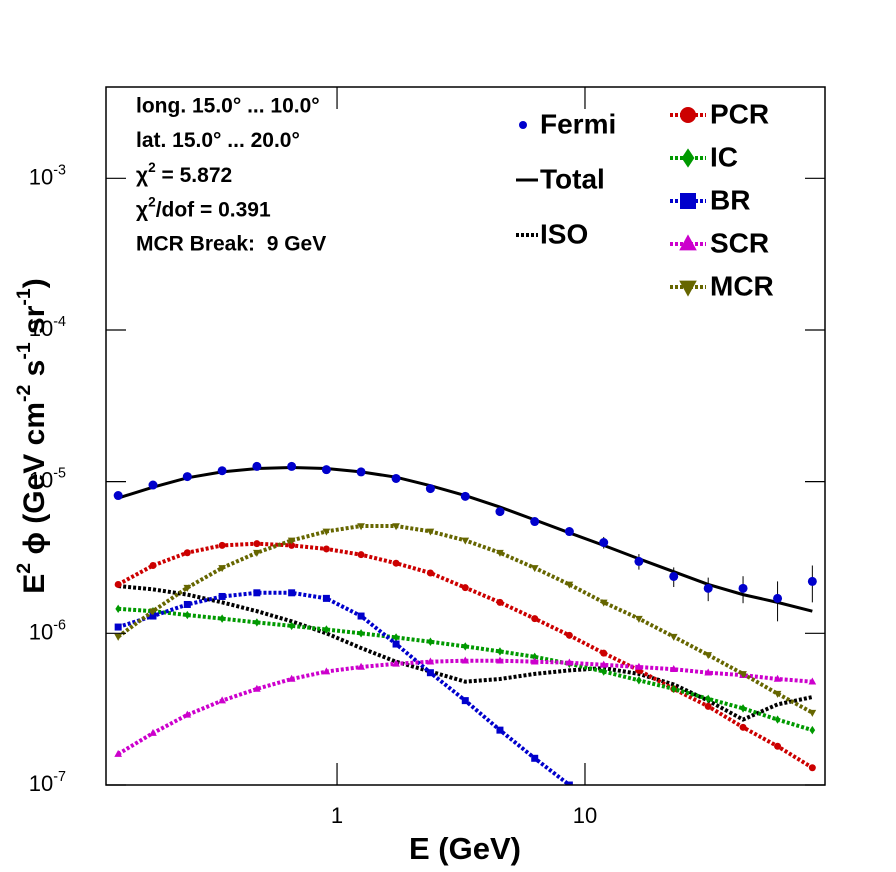  I want to click on annotation: MCR Break: 9 GeV, so click(231, 244).